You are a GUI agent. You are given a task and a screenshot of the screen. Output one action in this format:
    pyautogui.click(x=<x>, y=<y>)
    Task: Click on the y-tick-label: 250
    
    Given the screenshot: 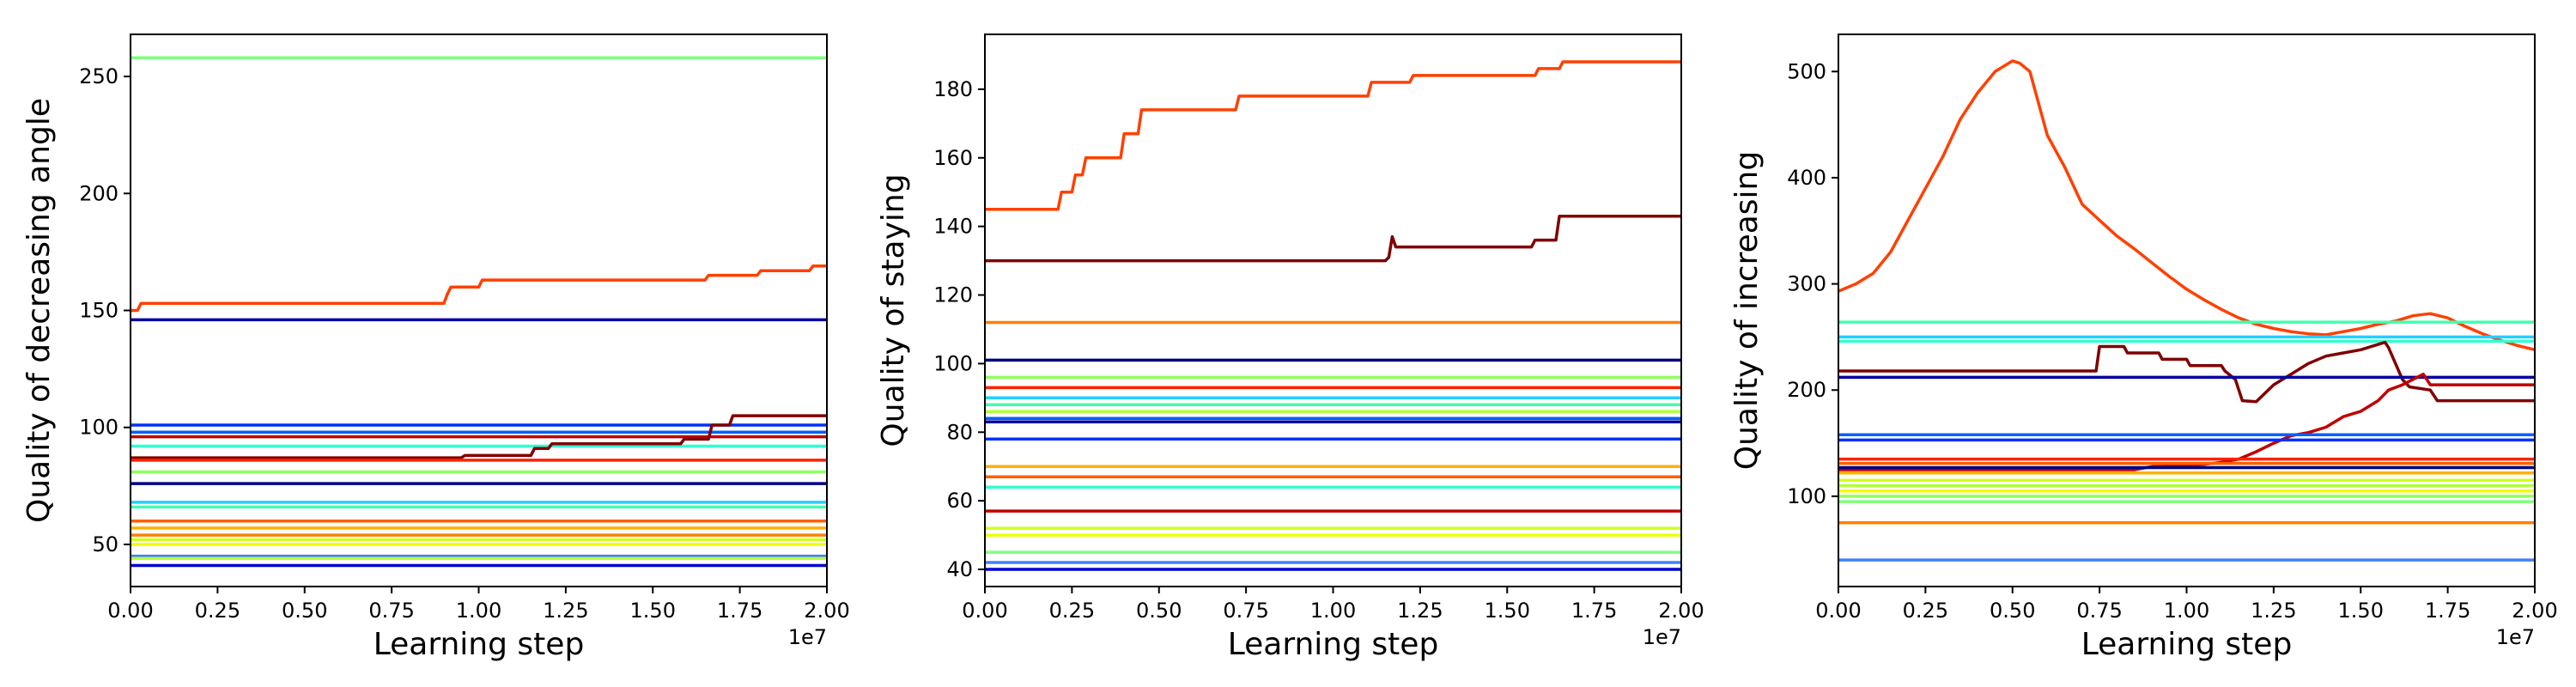 What is the action you would take?
    pyautogui.click(x=98, y=76)
    